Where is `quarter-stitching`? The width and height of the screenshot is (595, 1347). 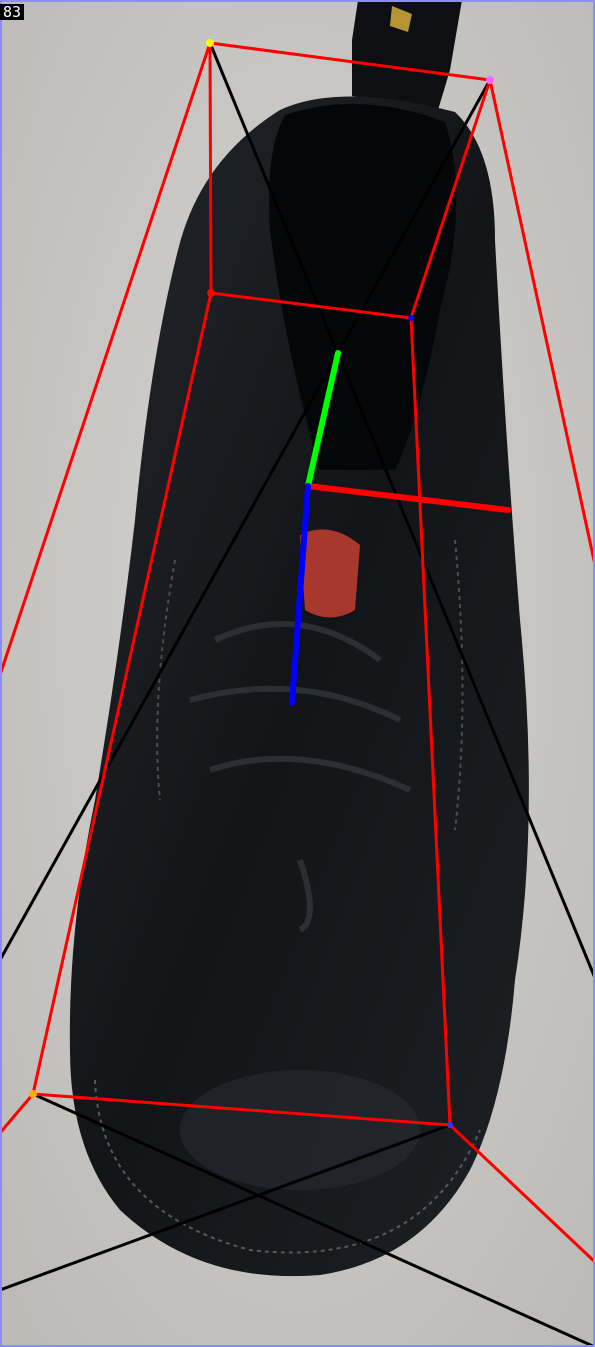
quarter-stitching is located at coordinates (166, 680).